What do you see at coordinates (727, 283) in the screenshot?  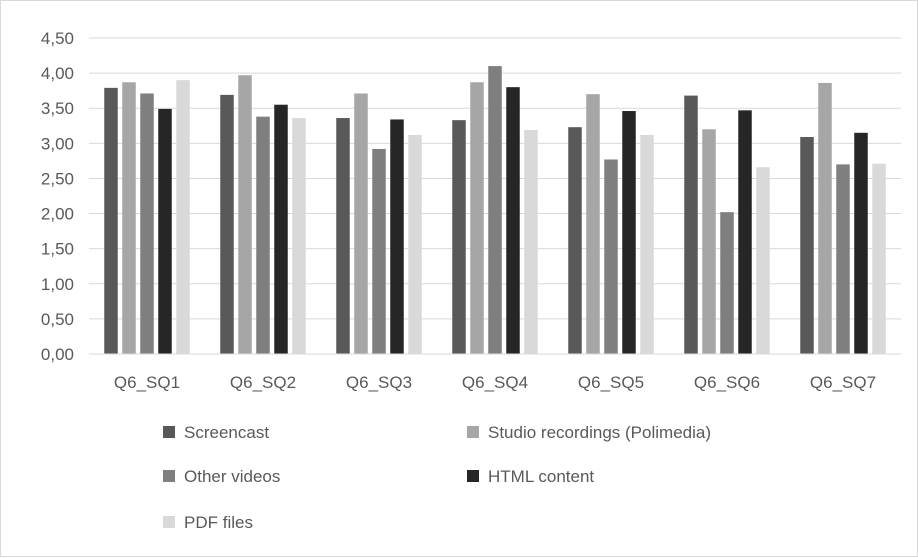 I see `bar-other-videos-q6_sq6` at bounding box center [727, 283].